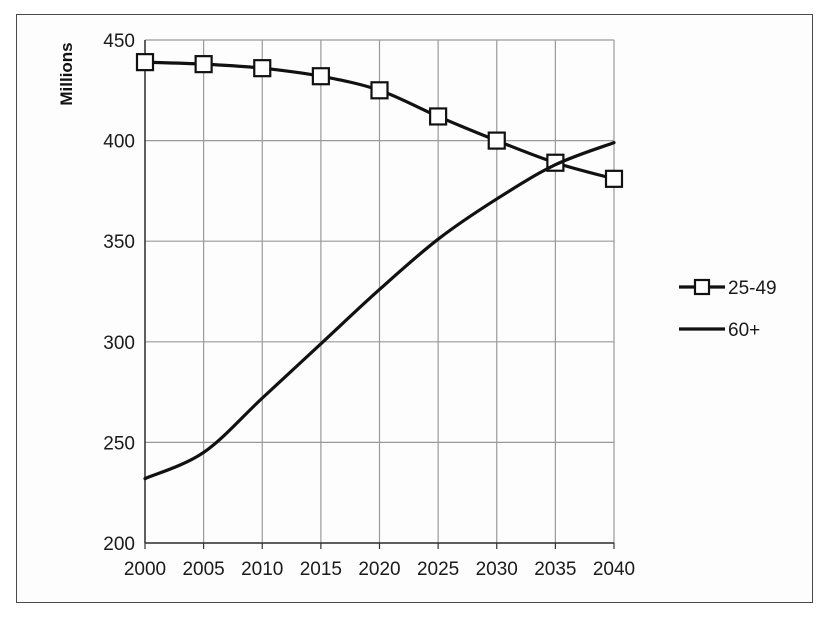  What do you see at coordinates (555, 569) in the screenshot?
I see `x-tick-label: 2035` at bounding box center [555, 569].